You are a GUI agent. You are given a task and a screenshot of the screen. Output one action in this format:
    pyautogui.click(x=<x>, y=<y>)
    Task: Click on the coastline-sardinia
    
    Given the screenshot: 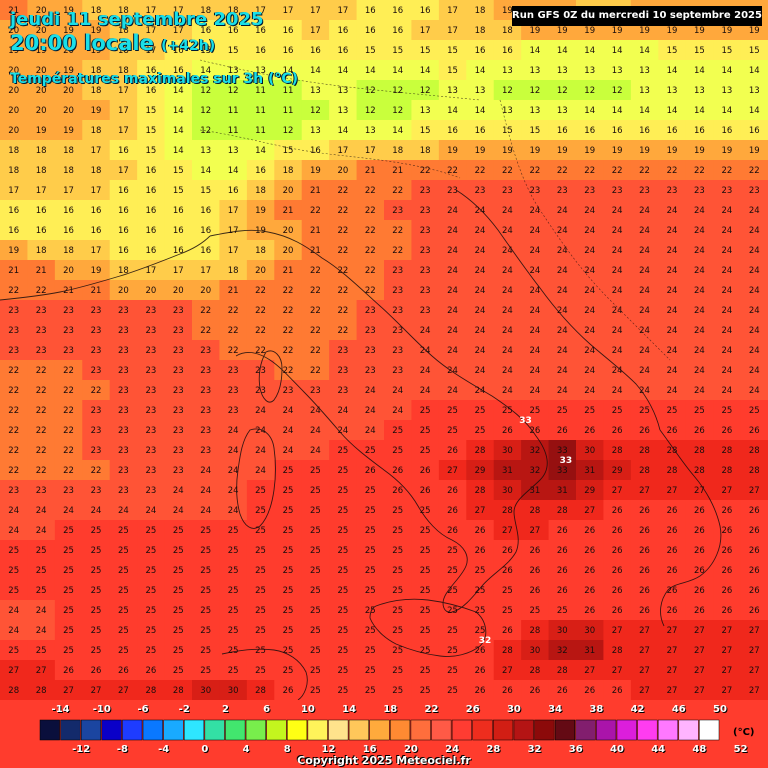 What is the action you would take?
    pyautogui.click(x=256, y=478)
    